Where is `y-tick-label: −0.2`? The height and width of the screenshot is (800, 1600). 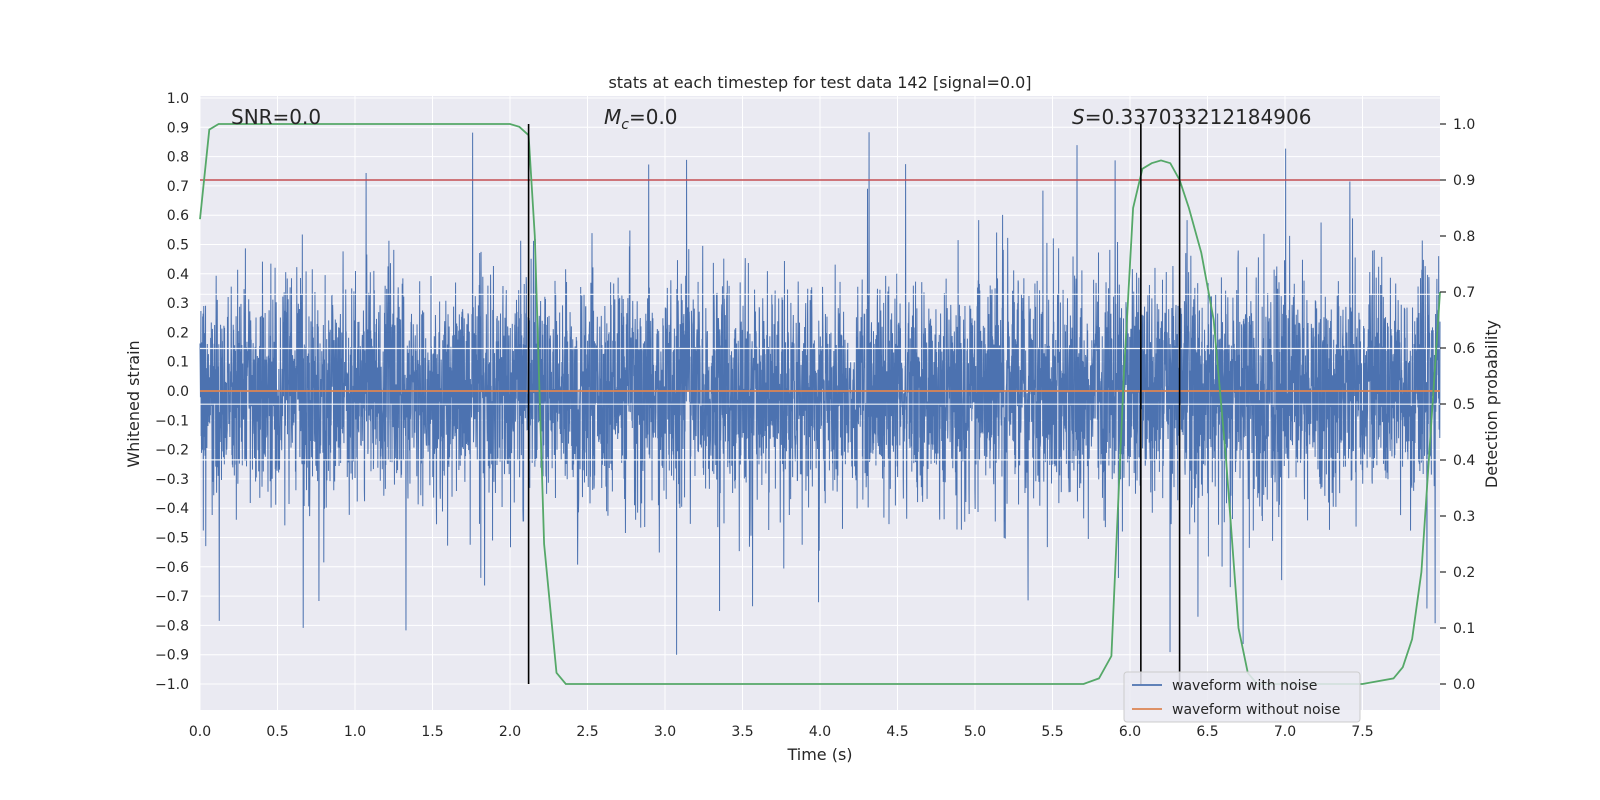
y-tick-label: −0.2 is located at coordinates (172, 451).